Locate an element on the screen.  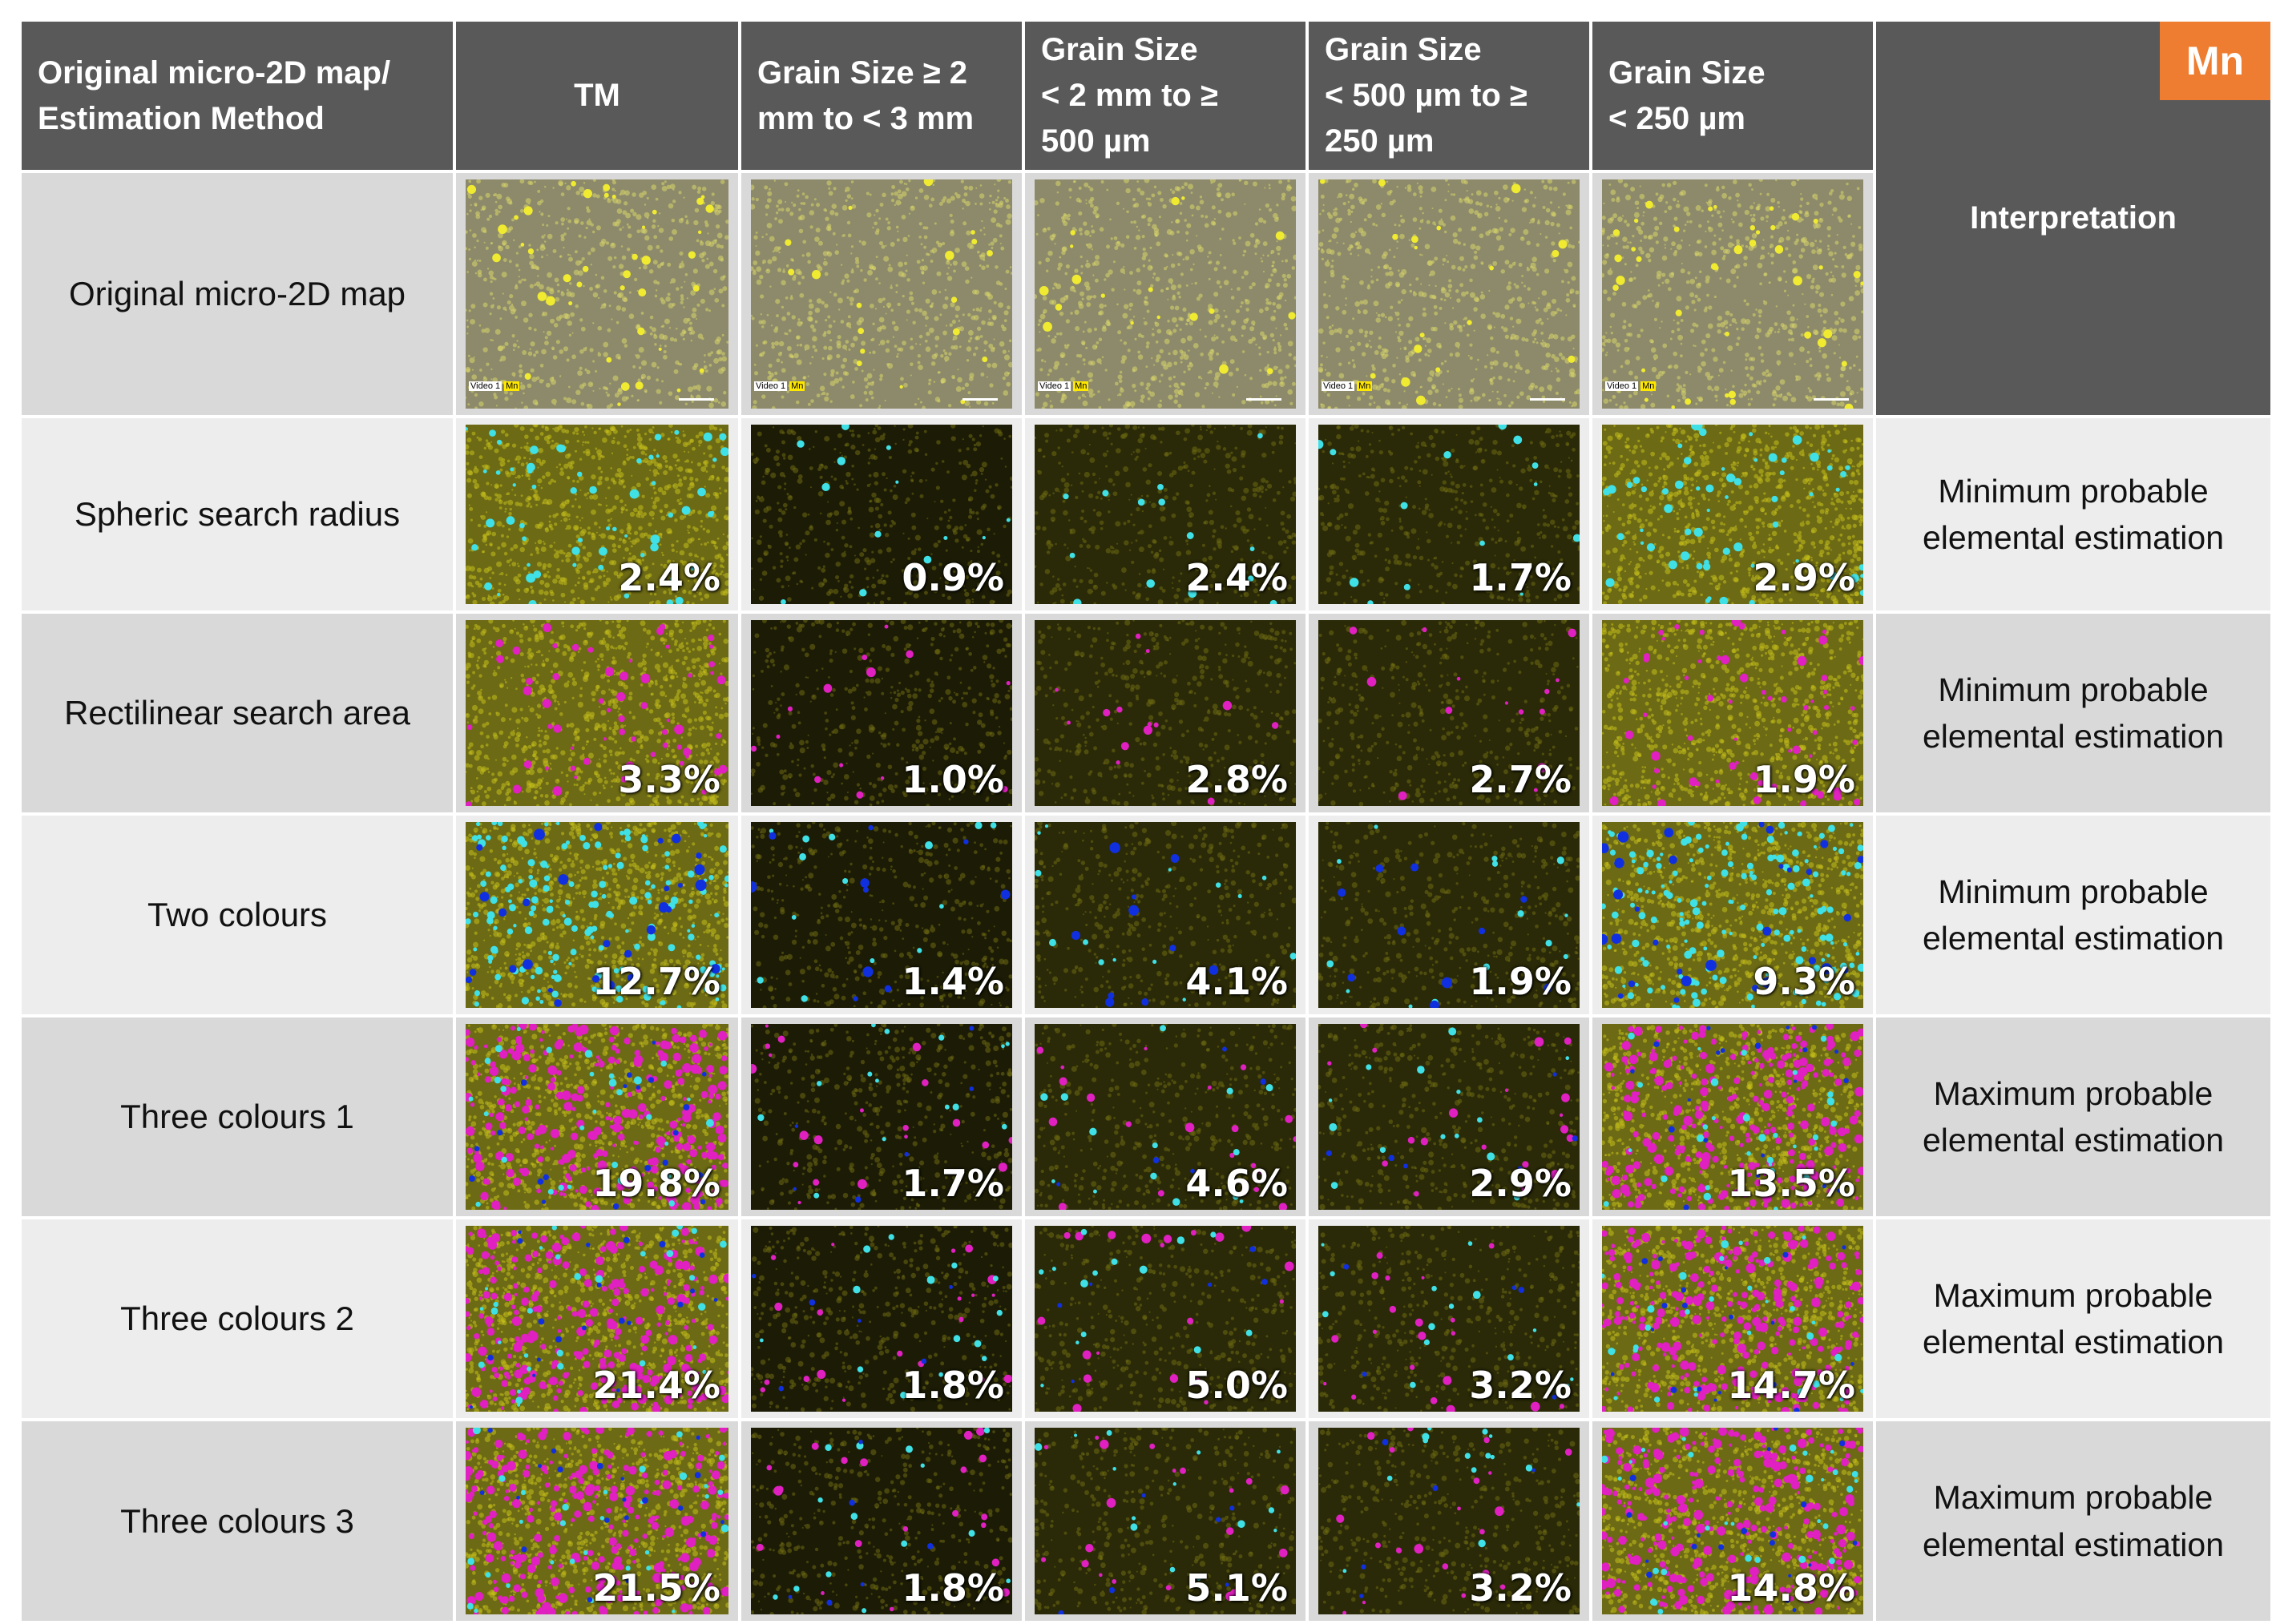
percentage-label: 12.7% is located at coordinates (656, 981).